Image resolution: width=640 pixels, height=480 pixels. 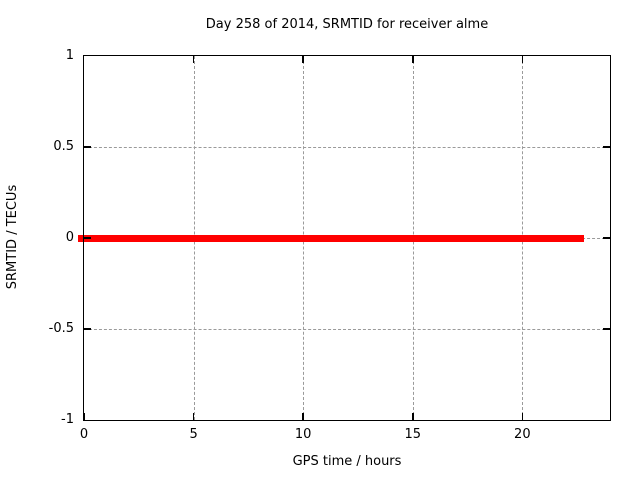 What do you see at coordinates (69, 237) in the screenshot?
I see `y-tick-label: 0` at bounding box center [69, 237].